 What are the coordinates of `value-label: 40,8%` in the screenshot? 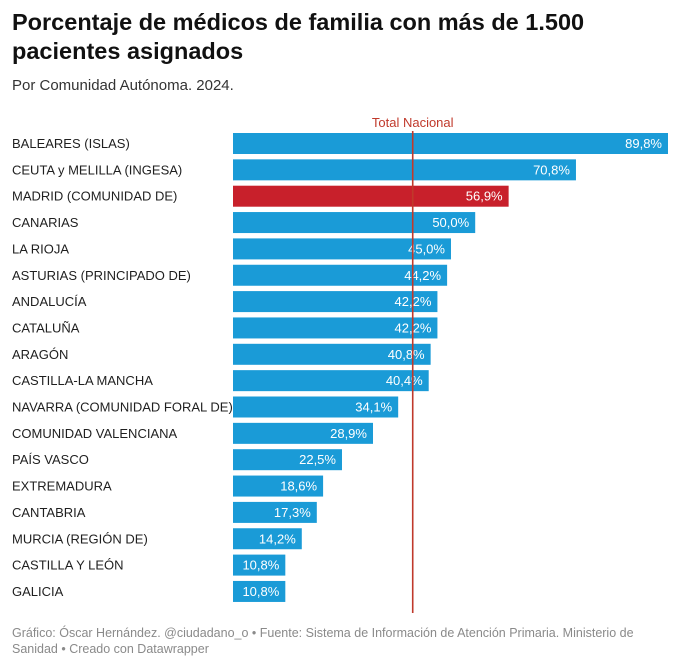 It's located at (406, 354).